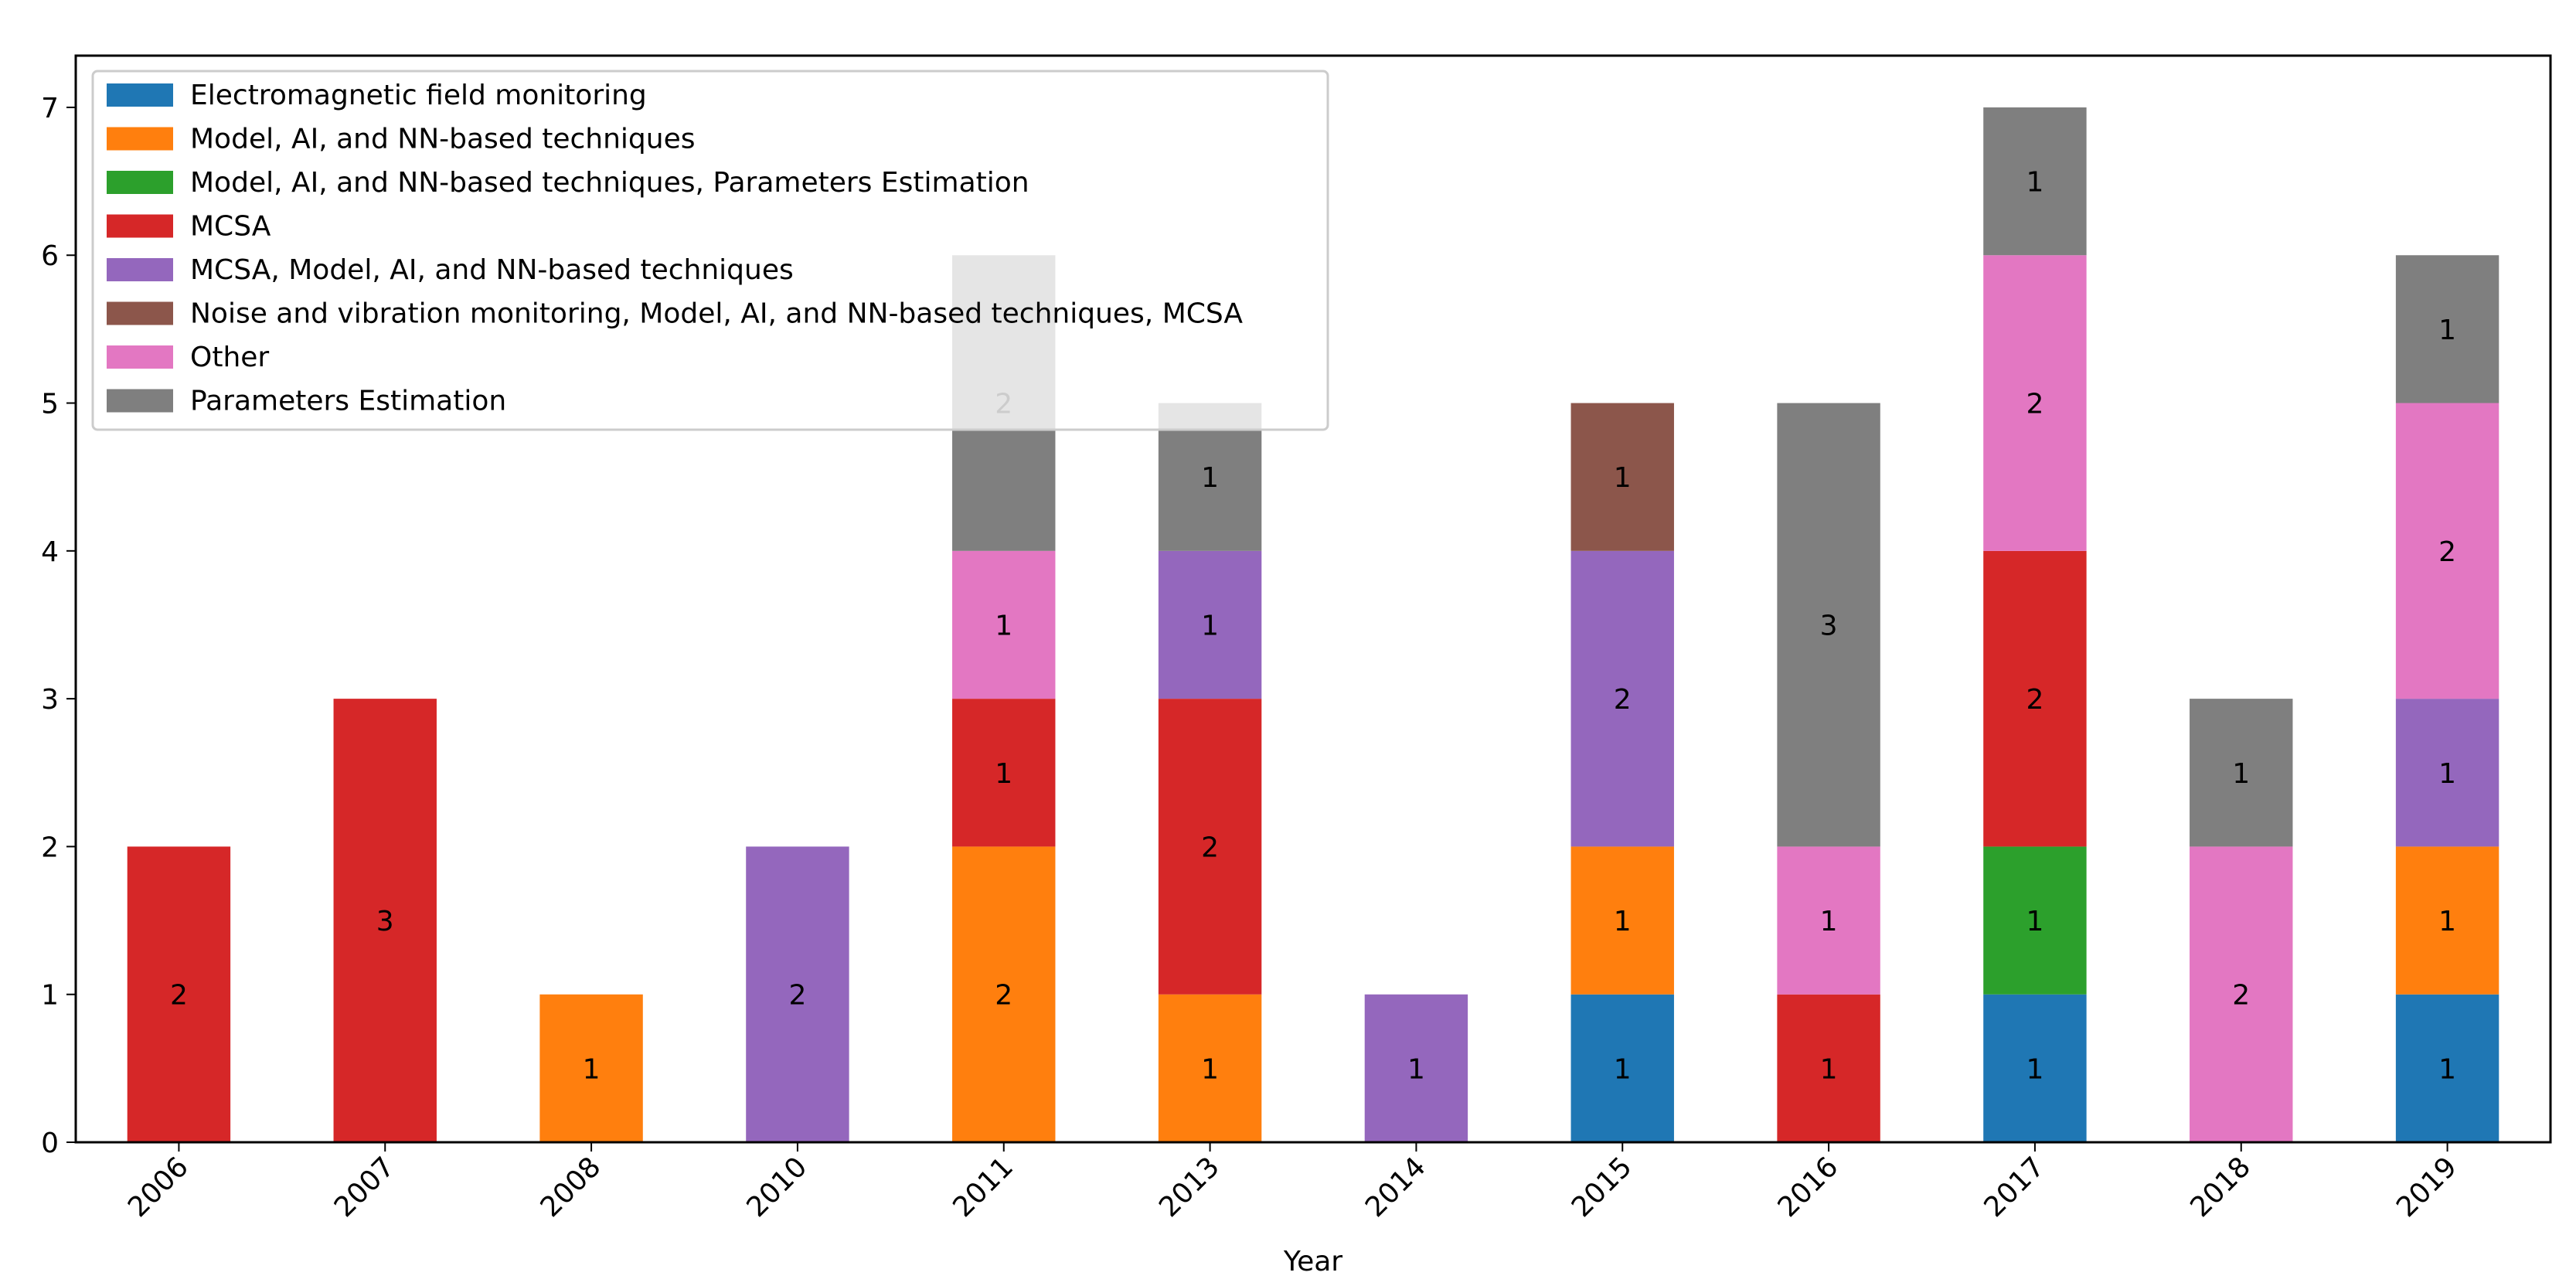 The width and height of the screenshot is (2576, 1286). I want to click on legend-box, so click(710, 251).